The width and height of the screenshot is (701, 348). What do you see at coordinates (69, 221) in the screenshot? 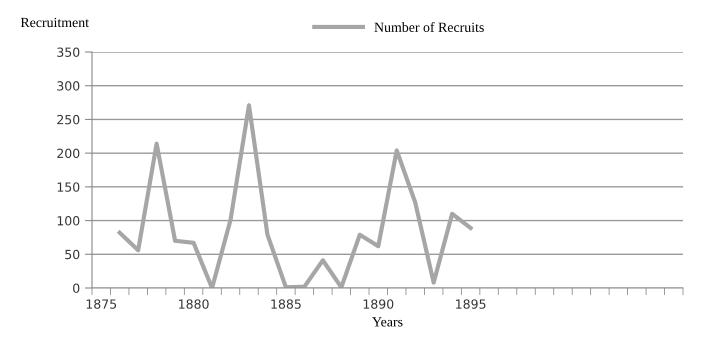
I see `y-tick-label: 100` at bounding box center [69, 221].